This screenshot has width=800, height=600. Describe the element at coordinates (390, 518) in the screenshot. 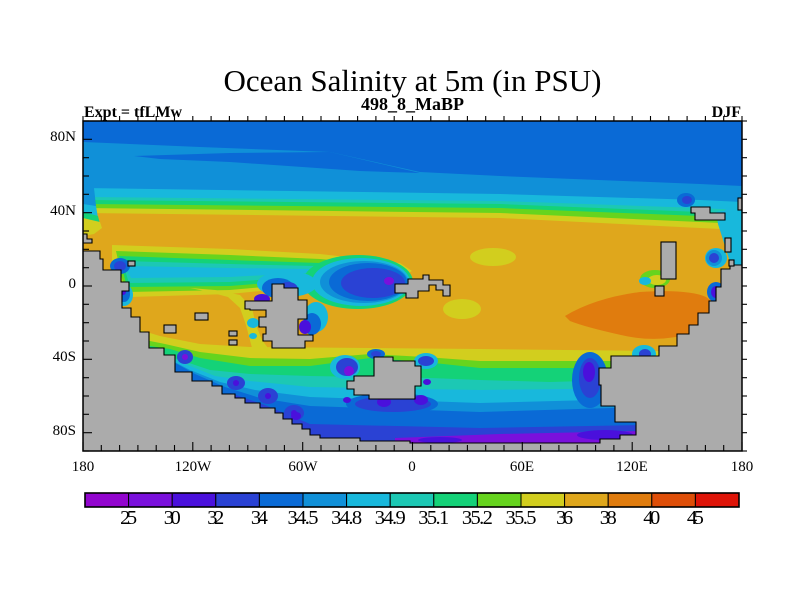

I see `svg-text: 34.9` at that location.